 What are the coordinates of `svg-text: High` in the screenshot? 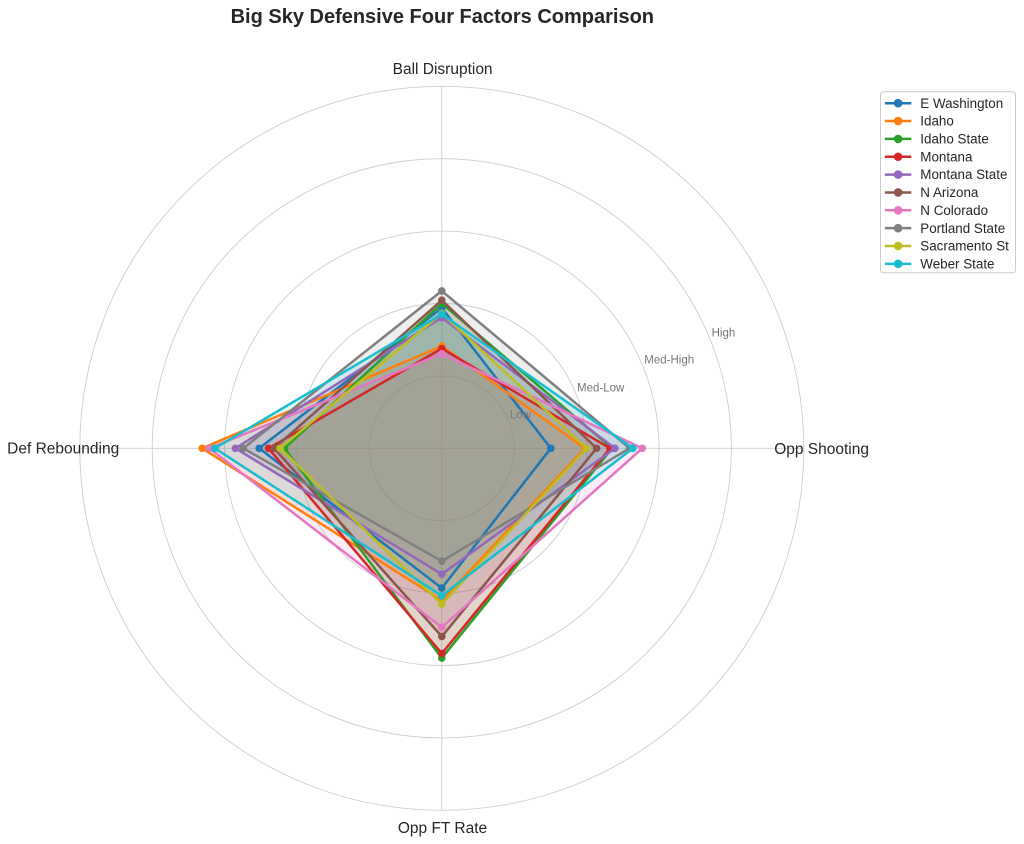 It's located at (724, 333).